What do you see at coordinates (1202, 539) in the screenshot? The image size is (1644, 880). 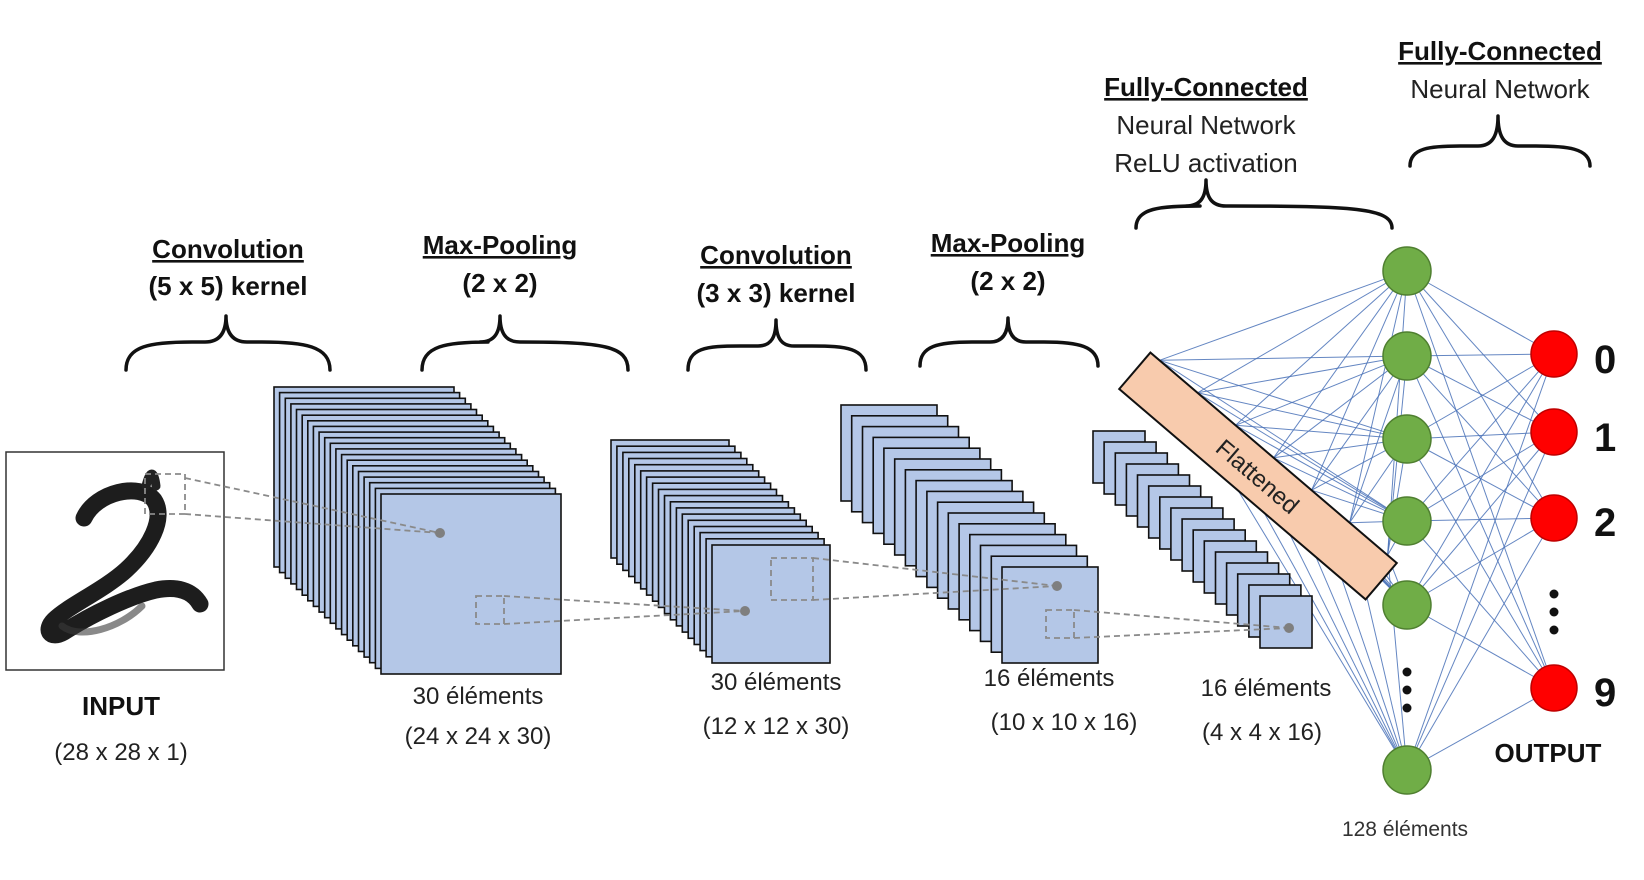 I see `pool2-feature-maps` at bounding box center [1202, 539].